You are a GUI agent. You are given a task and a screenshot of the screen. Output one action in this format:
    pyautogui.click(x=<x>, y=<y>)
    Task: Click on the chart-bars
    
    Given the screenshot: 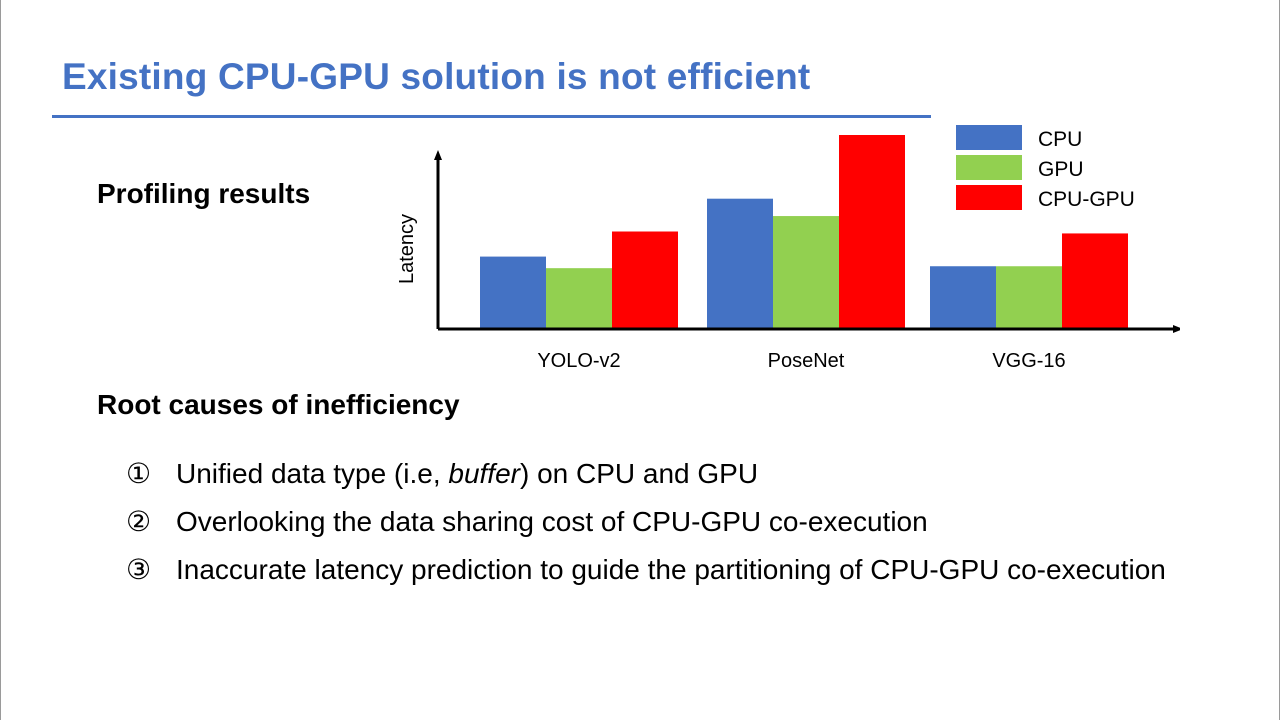 What is the action you would take?
    pyautogui.click(x=804, y=231)
    